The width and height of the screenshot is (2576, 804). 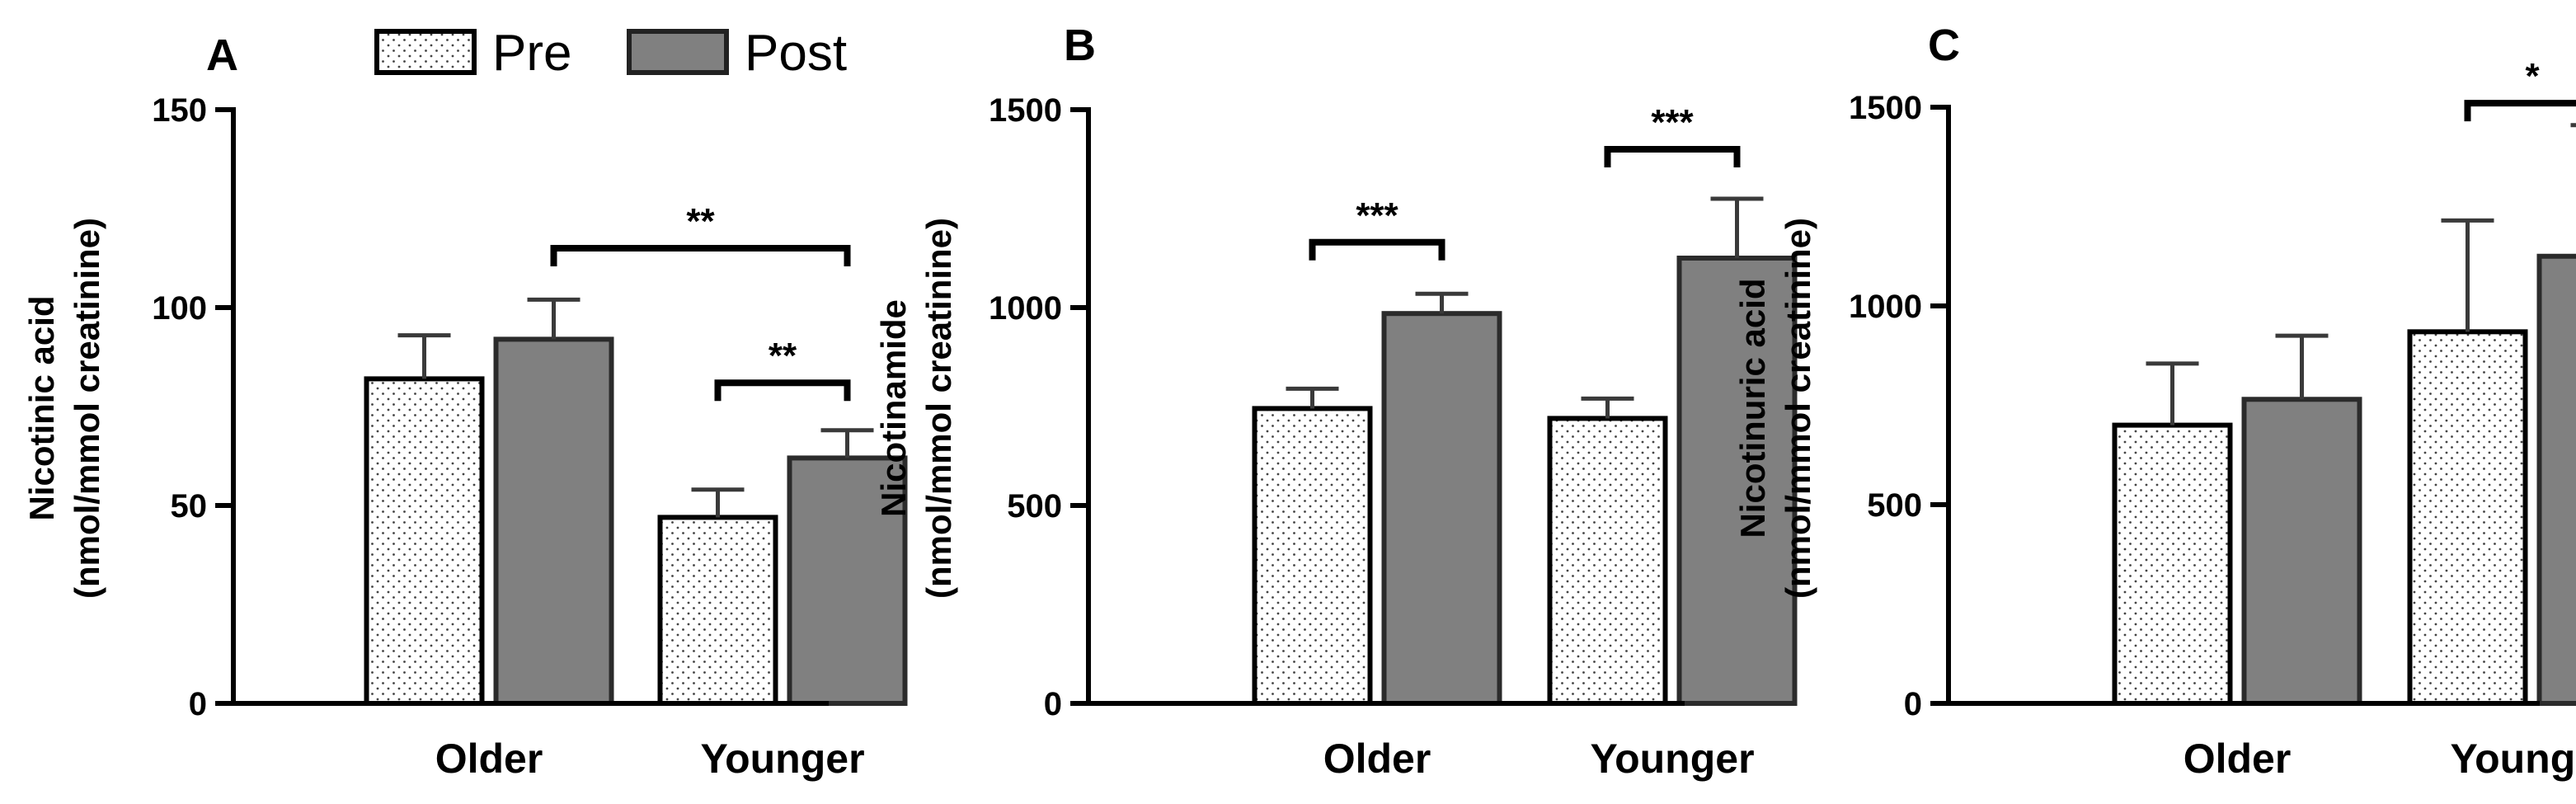 I want to click on legend-swatch-post, so click(x=678, y=52).